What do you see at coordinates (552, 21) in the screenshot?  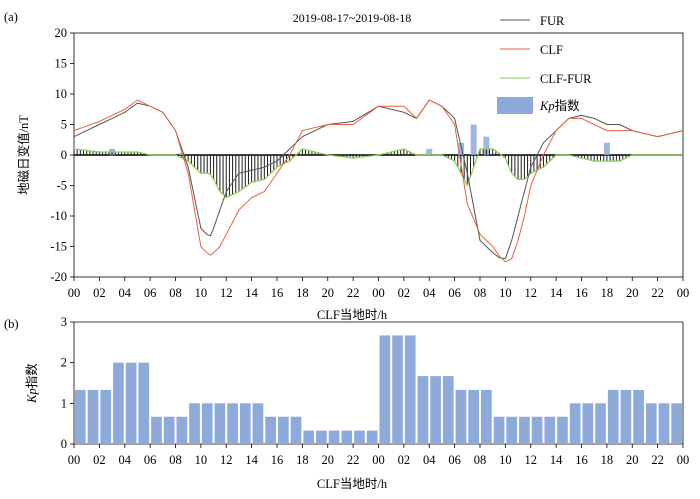 I see `legend-fur-label: FUR` at bounding box center [552, 21].